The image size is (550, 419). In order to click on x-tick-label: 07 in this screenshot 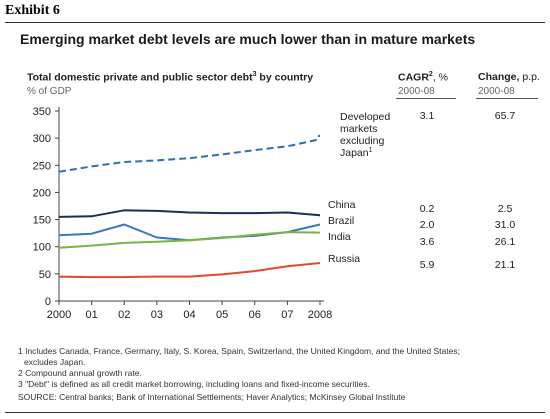, I will do `click(287, 315)`.